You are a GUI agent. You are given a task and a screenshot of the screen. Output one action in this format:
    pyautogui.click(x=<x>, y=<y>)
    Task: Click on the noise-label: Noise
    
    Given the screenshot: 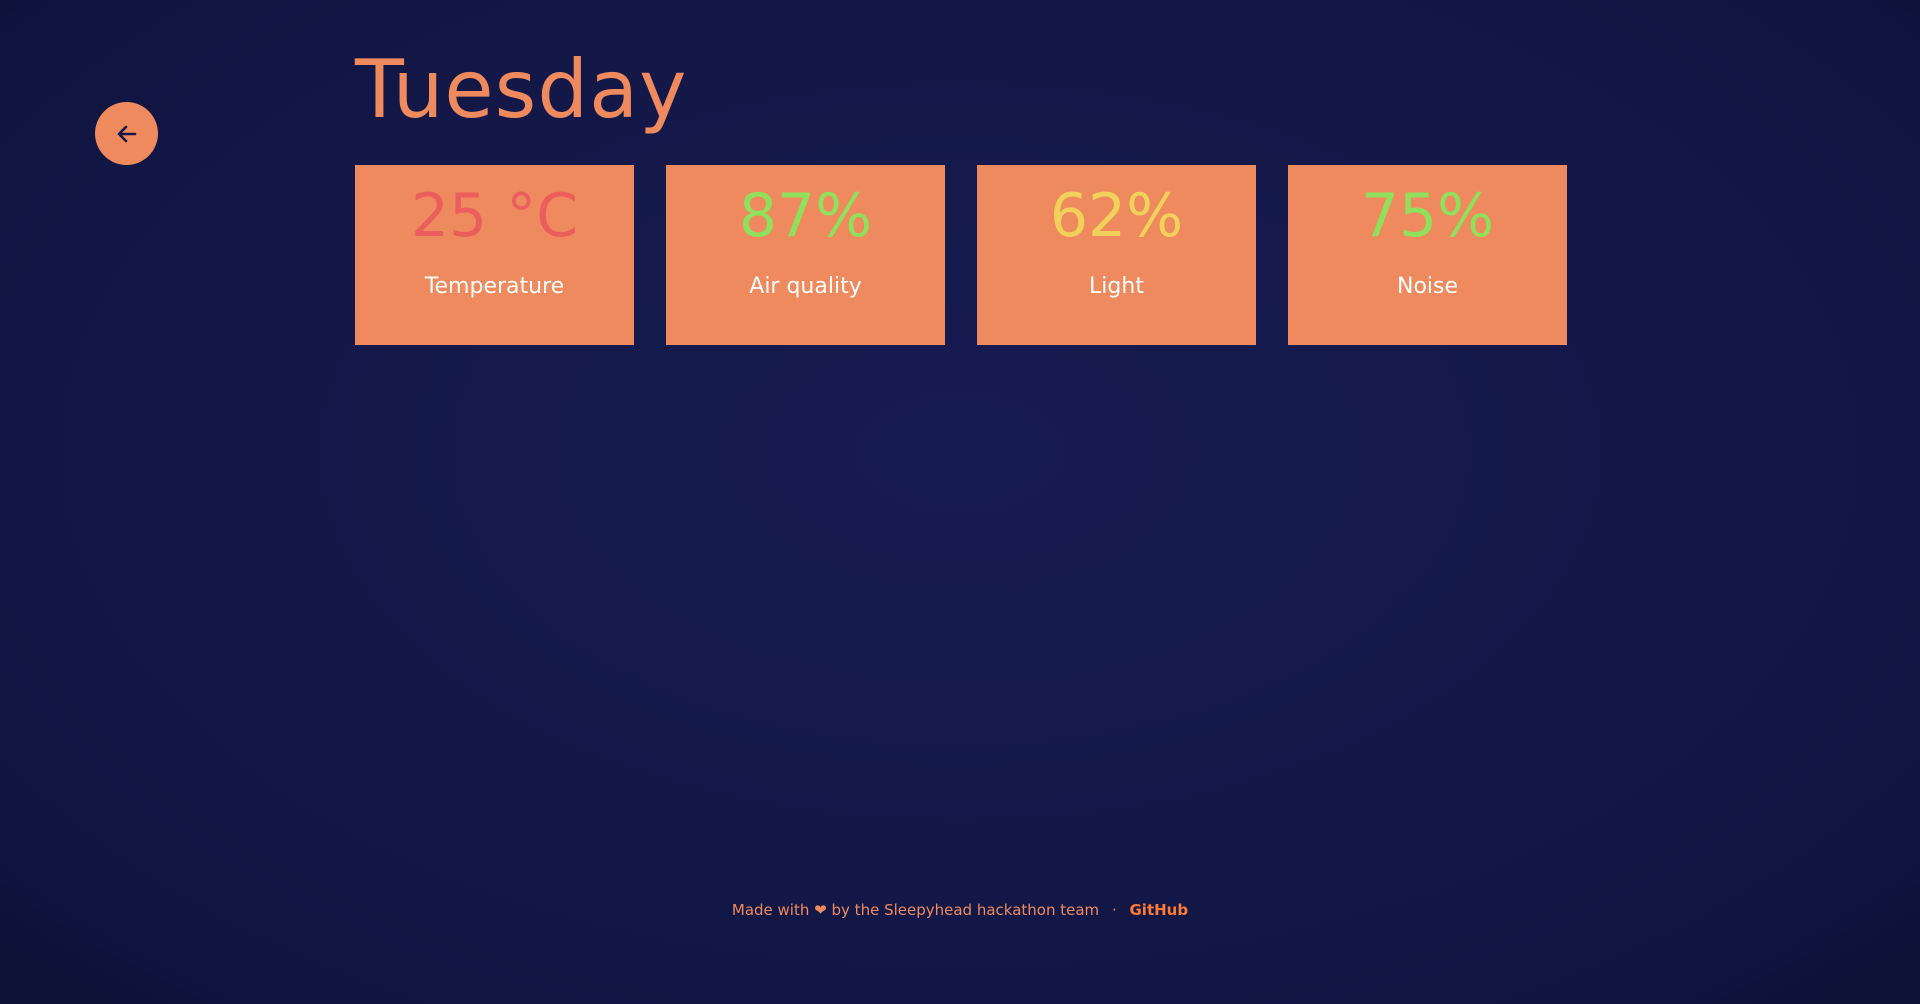 What is the action you would take?
    pyautogui.click(x=1427, y=286)
    